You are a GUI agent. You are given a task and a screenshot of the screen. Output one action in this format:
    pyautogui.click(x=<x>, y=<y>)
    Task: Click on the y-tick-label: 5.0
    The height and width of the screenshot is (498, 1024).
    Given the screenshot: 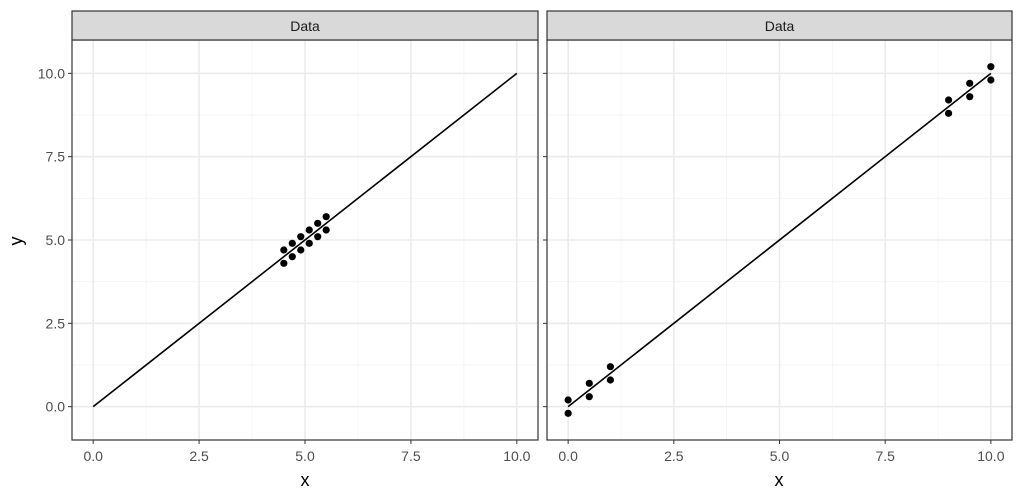 What is the action you would take?
    pyautogui.click(x=56, y=240)
    